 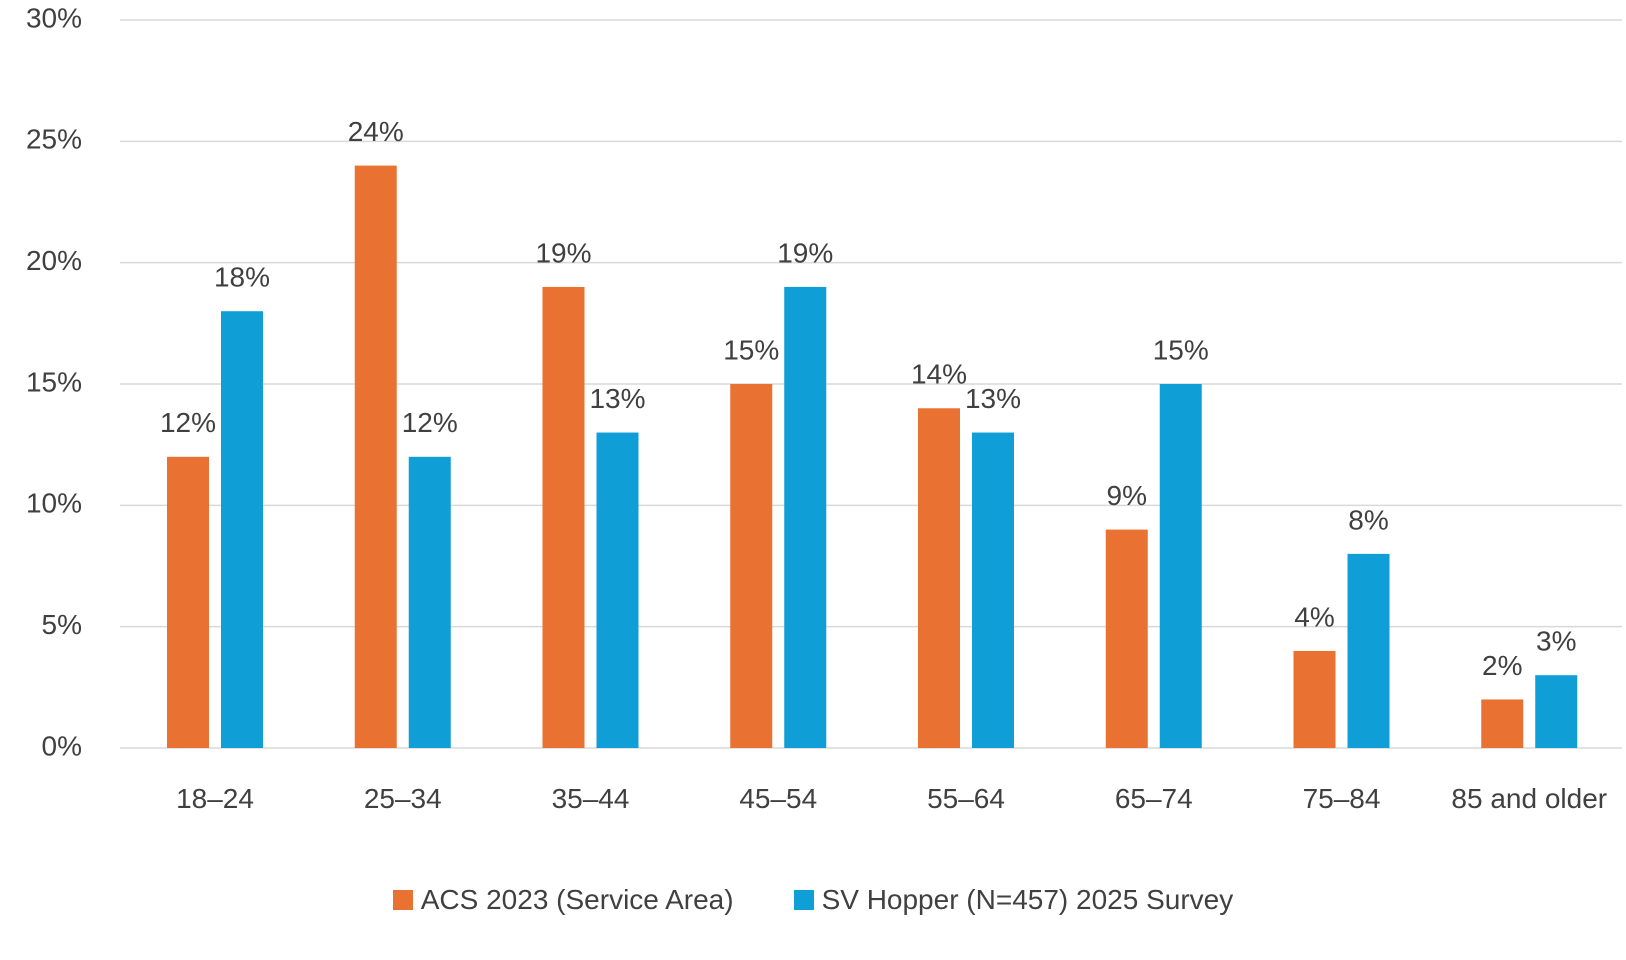 What do you see at coordinates (54, 503) in the screenshot?
I see `y-tick-label: 10%` at bounding box center [54, 503].